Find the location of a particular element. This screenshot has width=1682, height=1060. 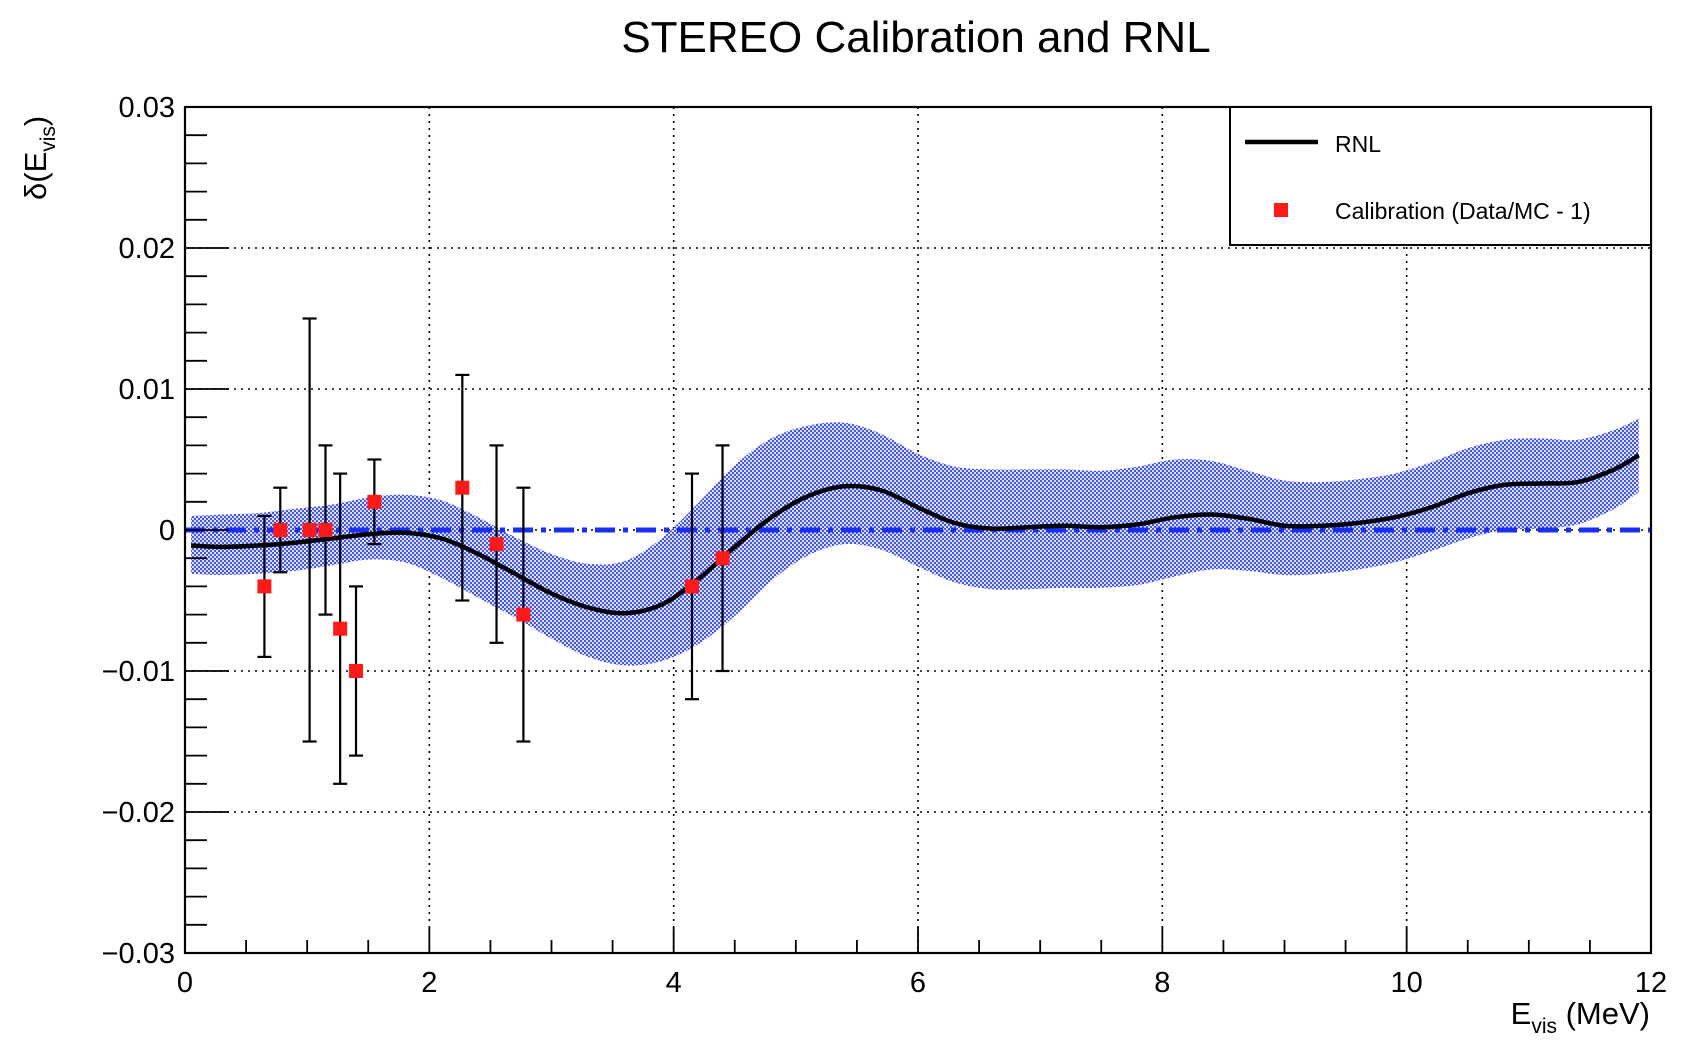

x-axis-label-main: E is located at coordinates (1521, 1013).